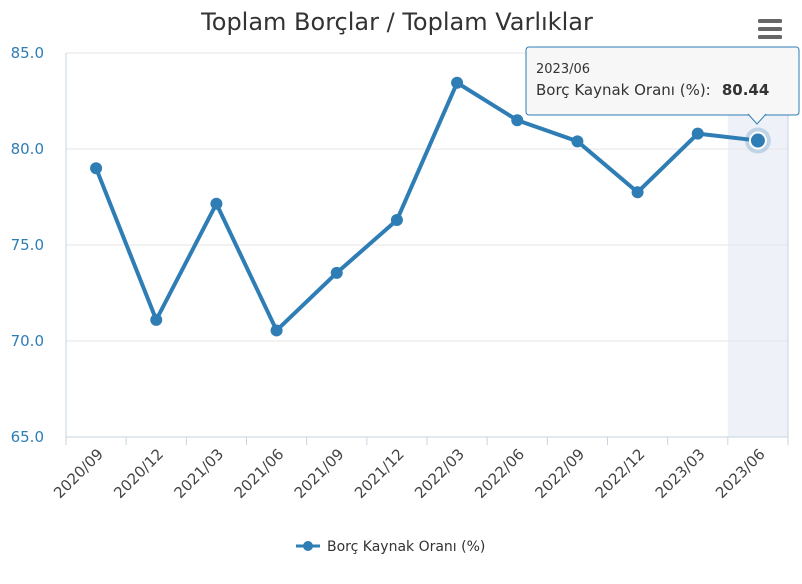 This screenshot has height=584, width=802. What do you see at coordinates (138, 473) in the screenshot?
I see `x-tick-label: 2020/12` at bounding box center [138, 473].